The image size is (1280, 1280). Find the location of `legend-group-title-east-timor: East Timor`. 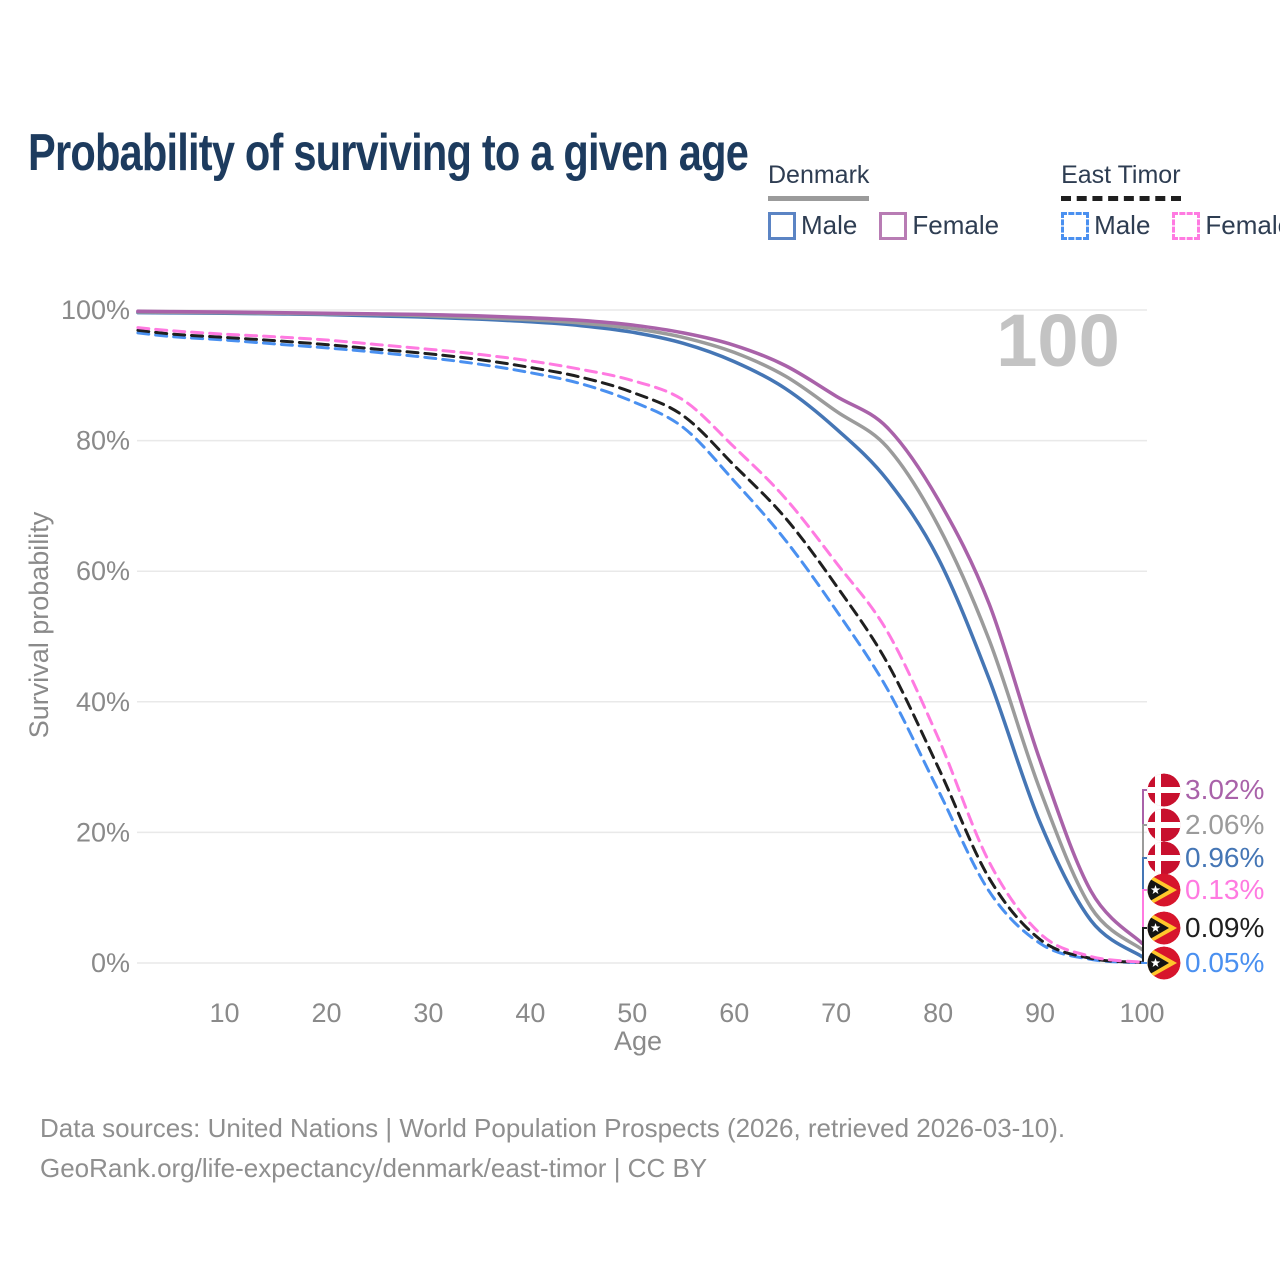

legend-group-title-east-timor: East Timor is located at coordinates (1121, 181).